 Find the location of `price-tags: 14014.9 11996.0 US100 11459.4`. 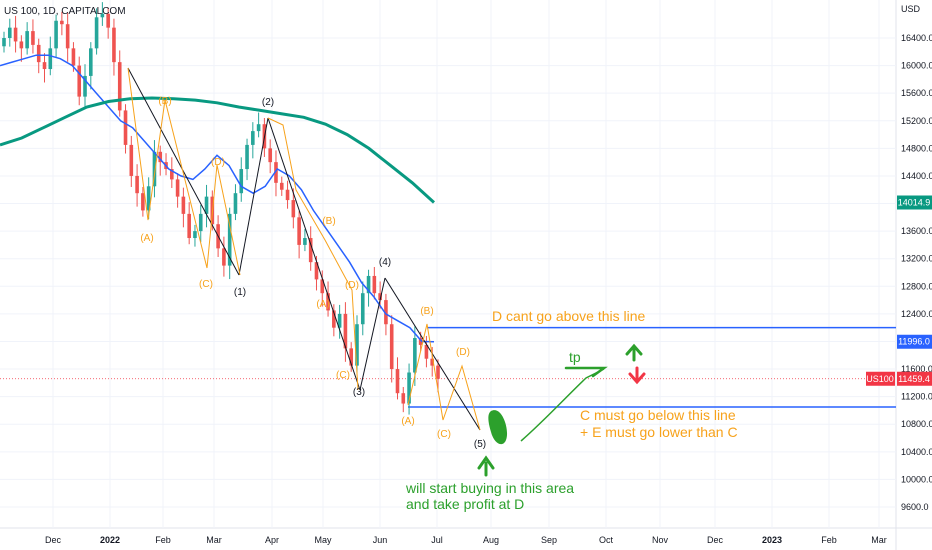

price-tags: 14014.9 11996.0 US100 11459.4 is located at coordinates (899, 290).